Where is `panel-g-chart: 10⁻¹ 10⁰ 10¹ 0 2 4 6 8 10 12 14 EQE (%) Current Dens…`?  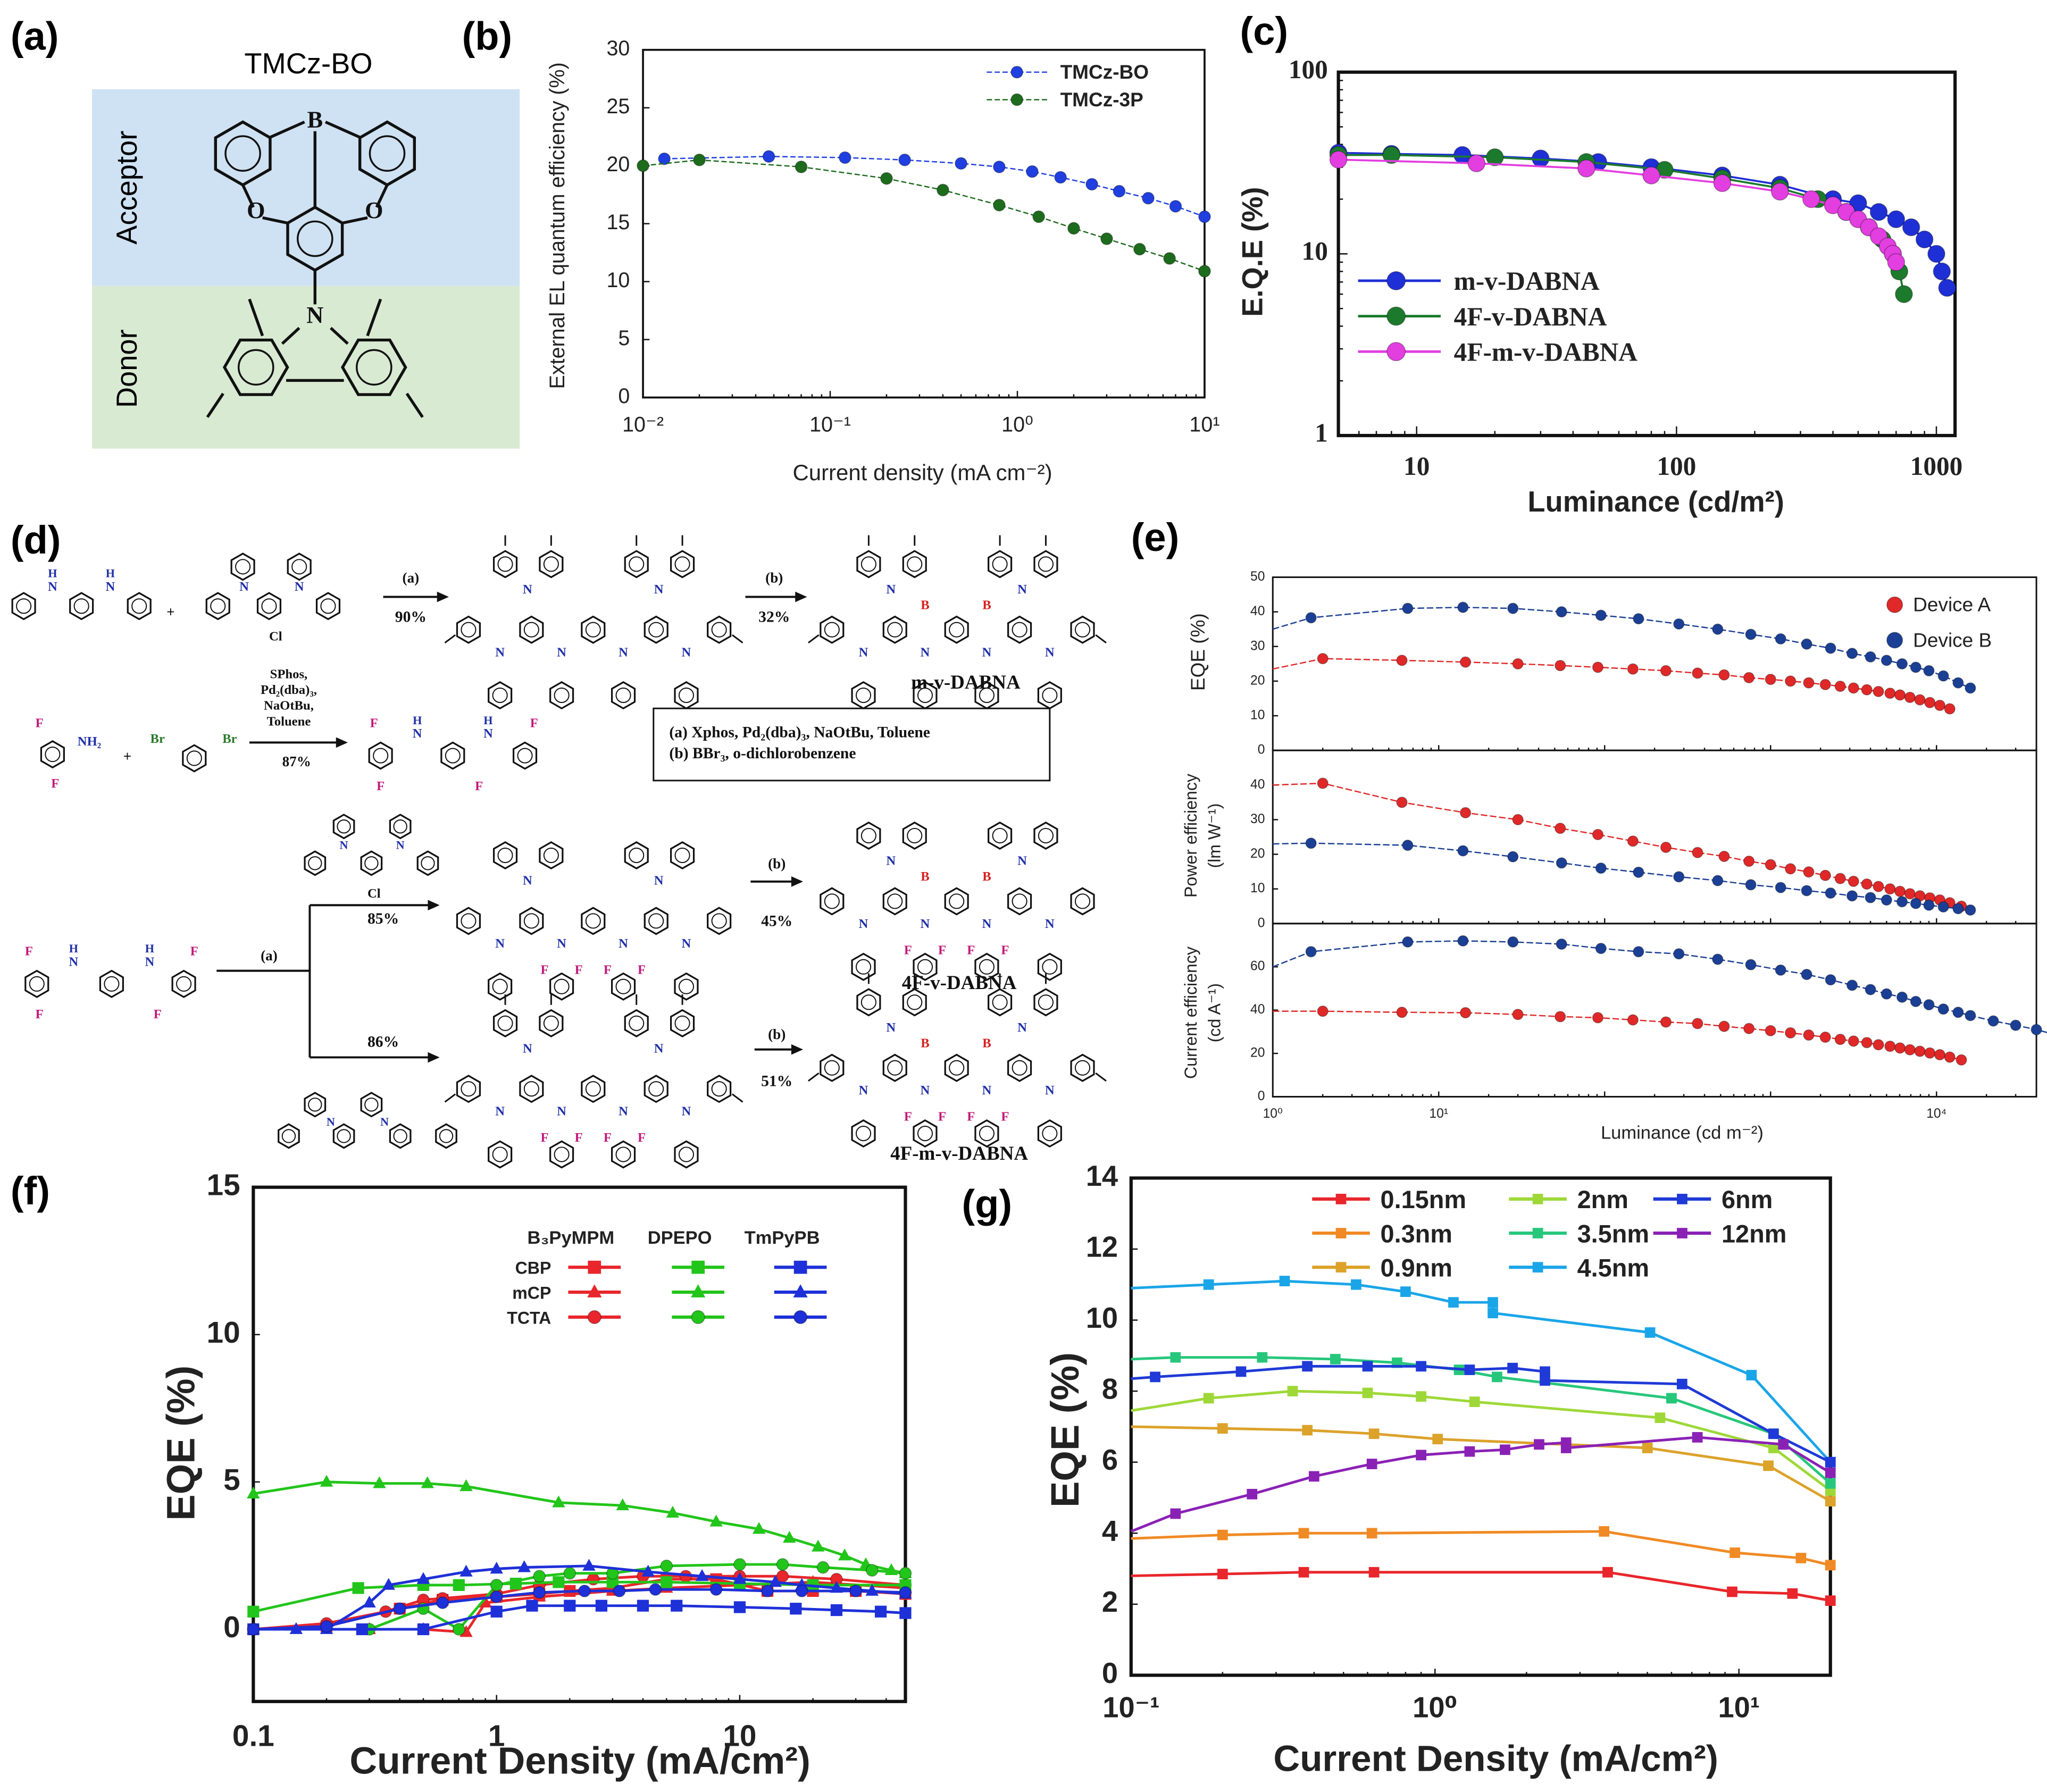
panel-g-chart: 10⁻¹ 10⁰ 10¹ 0 2 4 6 8 10 12 14 EQE (%) Current Dens… is located at coordinates (1439, 1469).